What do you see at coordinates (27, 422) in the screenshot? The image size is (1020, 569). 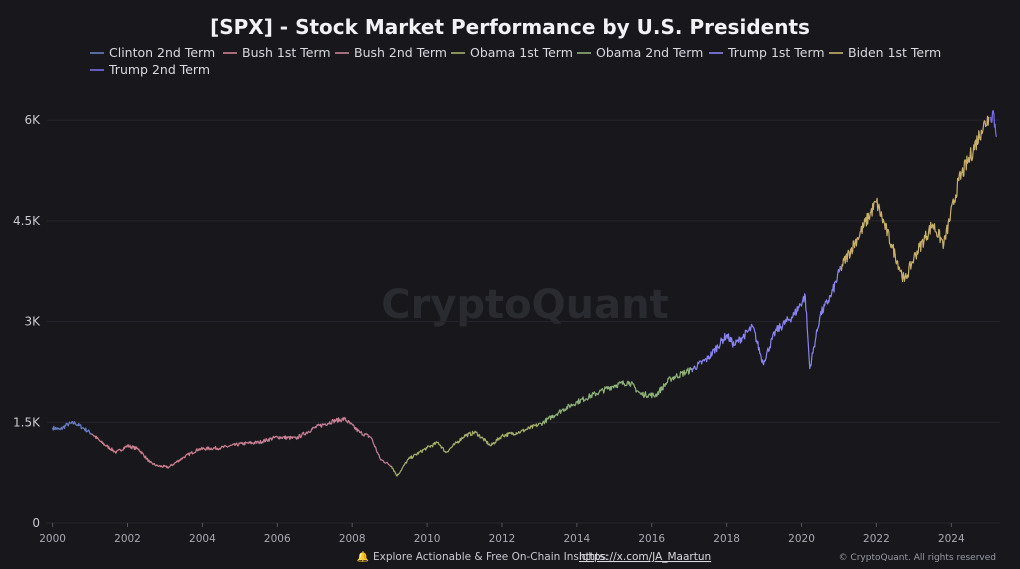 I see `y-tick-label: 1.5K` at bounding box center [27, 422].